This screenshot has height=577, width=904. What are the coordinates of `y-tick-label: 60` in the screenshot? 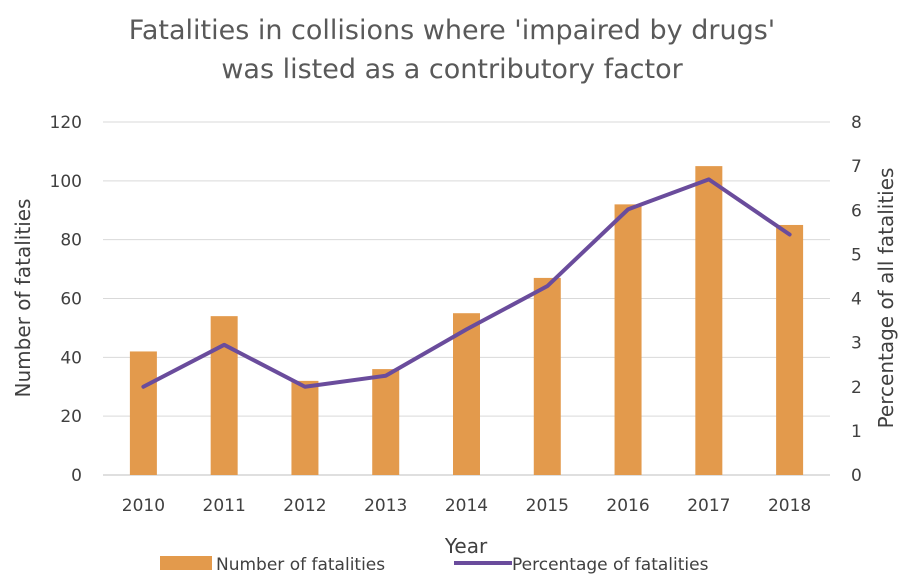 It's located at (71, 300).